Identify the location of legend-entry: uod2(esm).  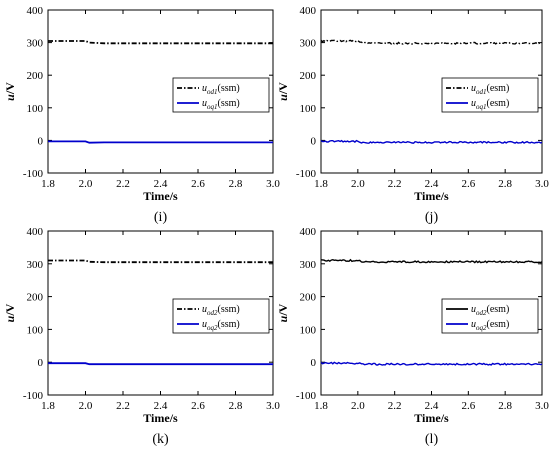
(490, 310).